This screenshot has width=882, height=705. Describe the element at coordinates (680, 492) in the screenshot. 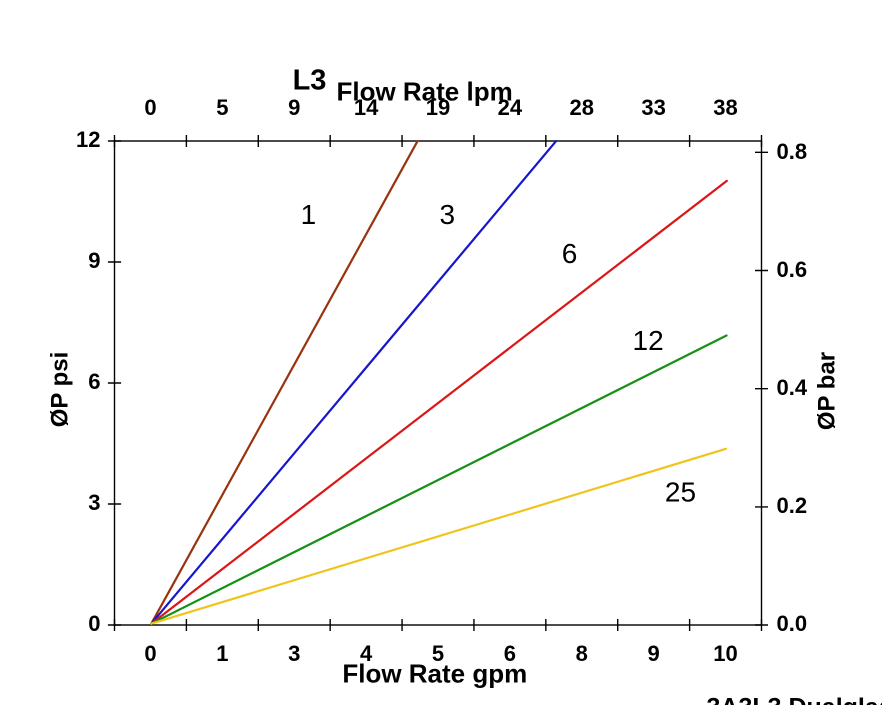

I see `svg-text: 25` at that location.